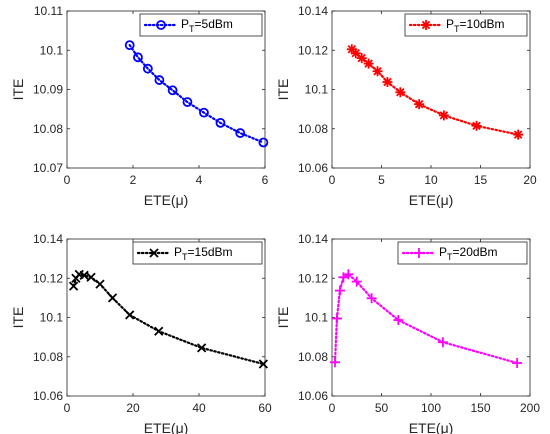  I want to click on y-tick-label: 10.07, so click(48, 168).